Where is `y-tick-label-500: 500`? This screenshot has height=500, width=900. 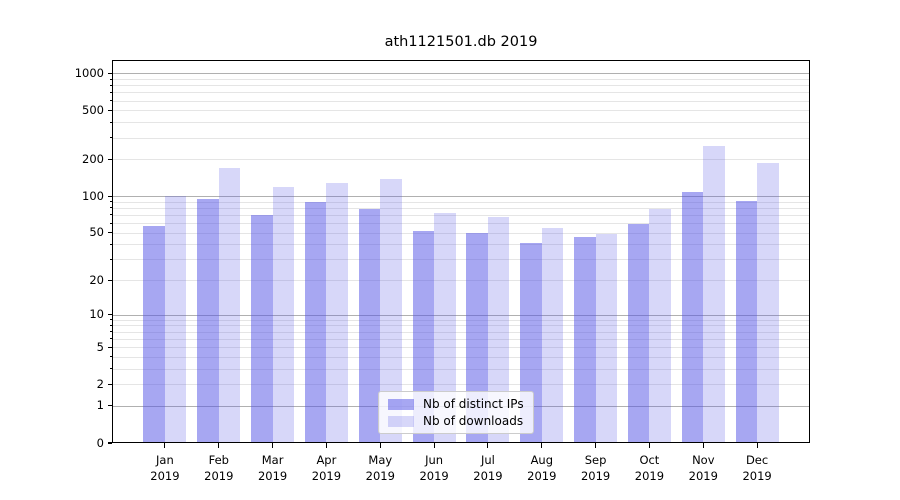 y-tick-label-500: 500 is located at coordinates (93, 109).